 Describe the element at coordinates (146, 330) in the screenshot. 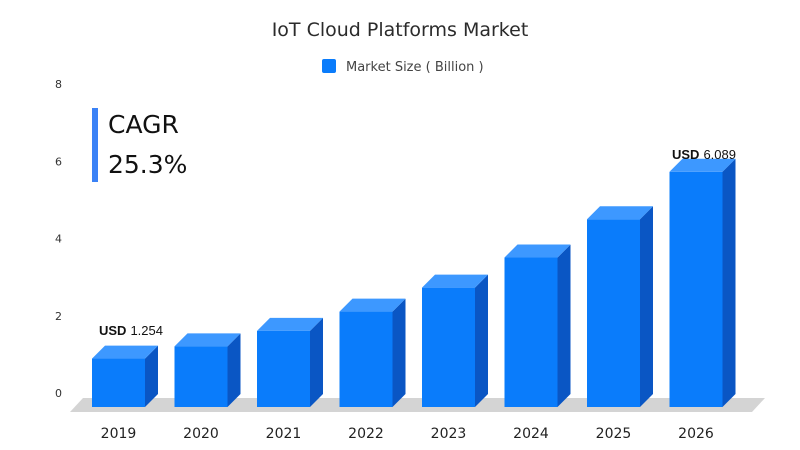

I see `data-label-first-value: 1.254` at that location.